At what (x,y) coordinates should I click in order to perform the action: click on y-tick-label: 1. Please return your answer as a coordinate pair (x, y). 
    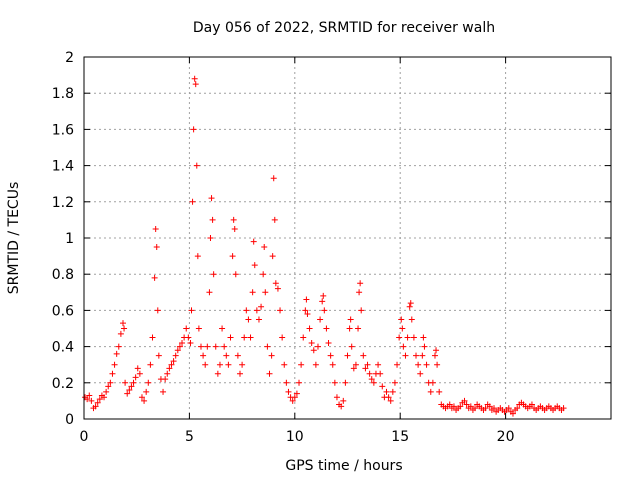
    Looking at the image, I should click on (69, 239).